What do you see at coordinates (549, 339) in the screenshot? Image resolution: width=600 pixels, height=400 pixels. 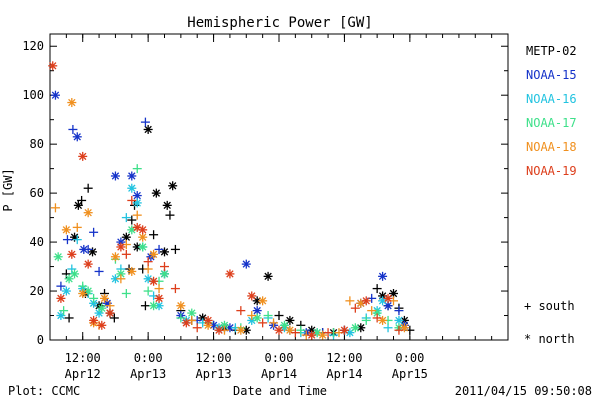 I see `legend-north: * north` at bounding box center [549, 339].